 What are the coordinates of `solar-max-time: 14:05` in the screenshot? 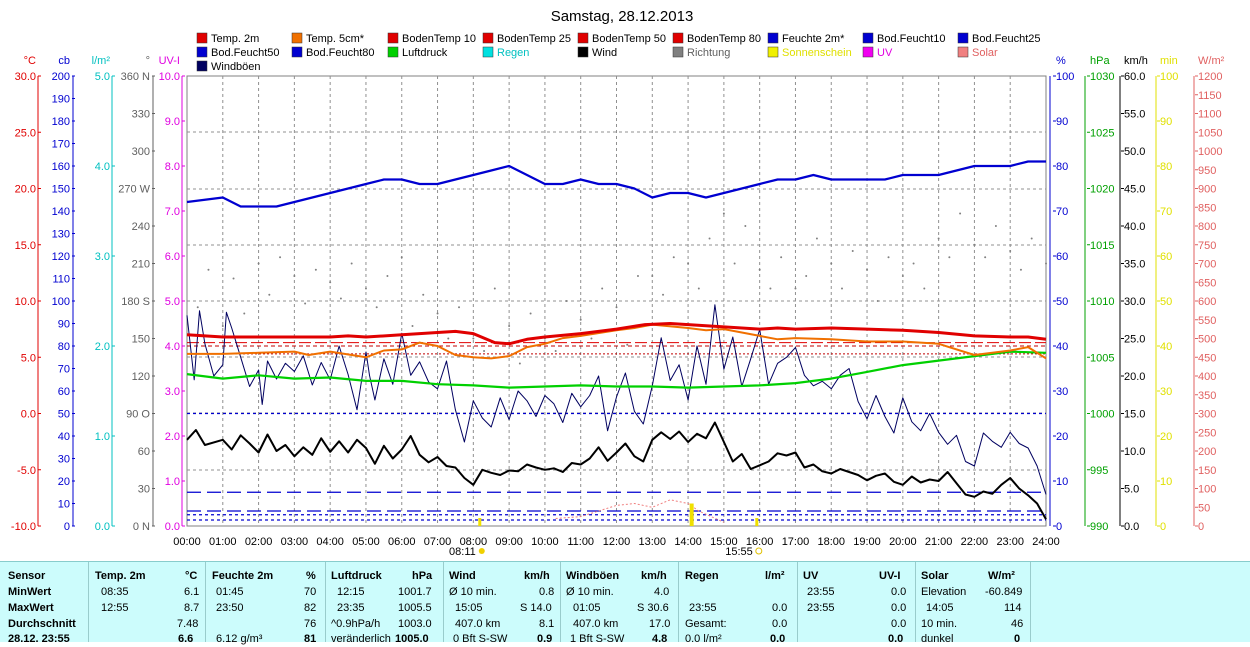 It's located at (940, 608).